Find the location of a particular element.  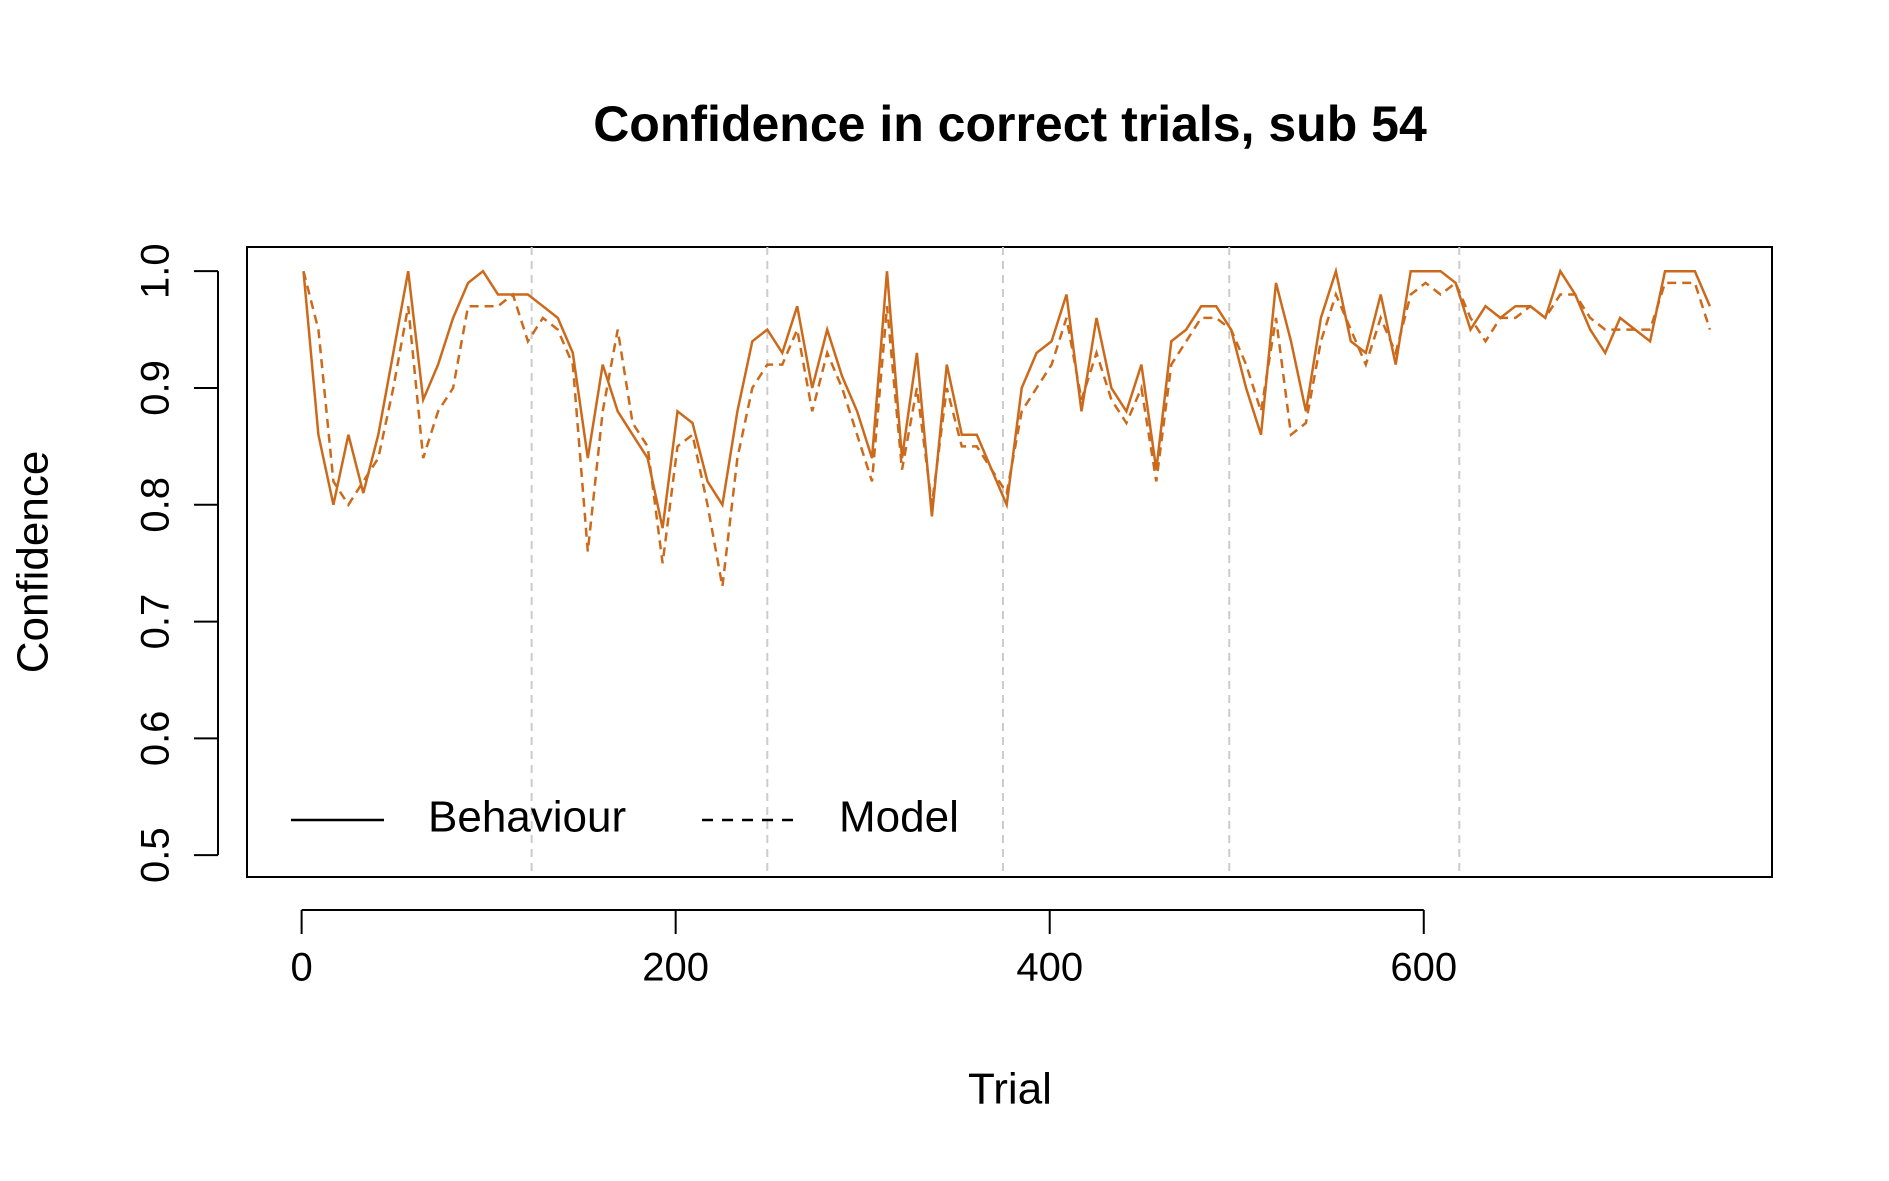

x-tick-label: 200 is located at coordinates (675, 968).